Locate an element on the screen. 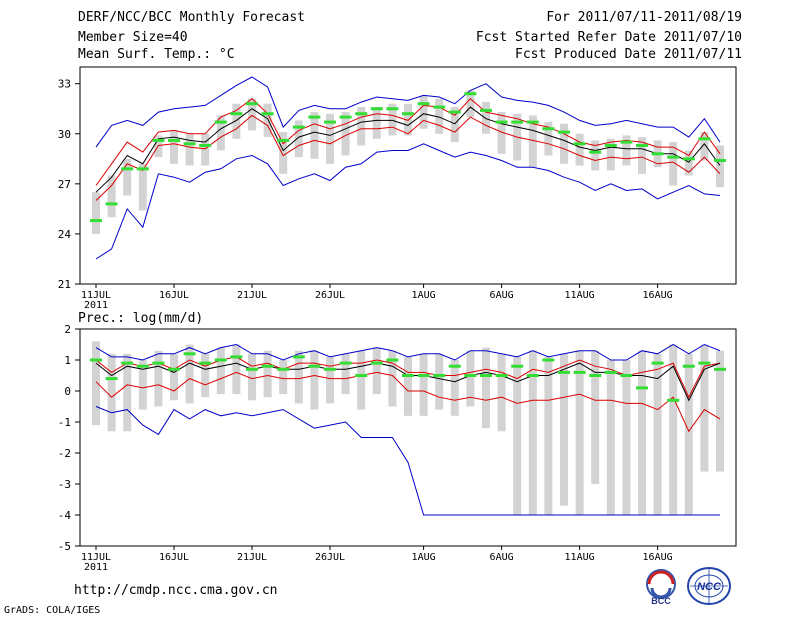 Image resolution: width=800 pixels, height=618 pixels. x-tick-label: 6AUG is located at coordinates (502, 295).